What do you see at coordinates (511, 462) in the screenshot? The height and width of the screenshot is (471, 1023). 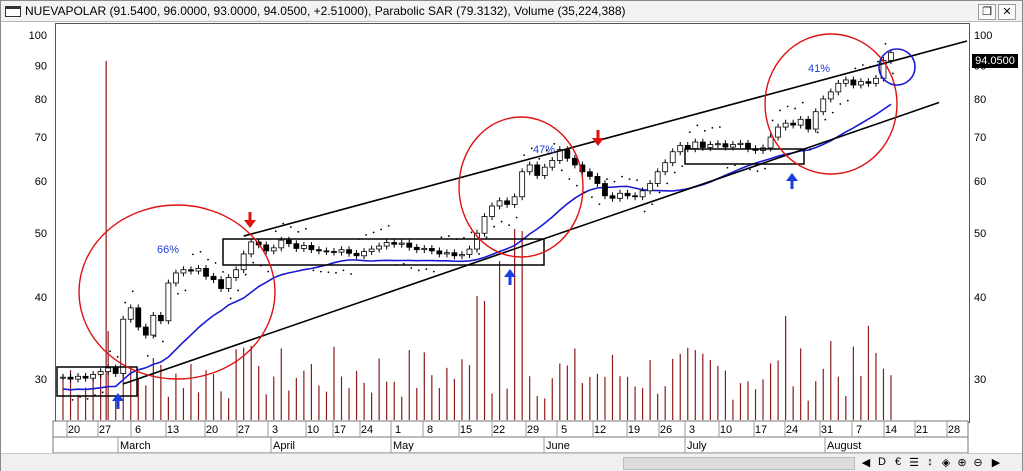 I see `footer-toolbar: ◀ D € ☰ ↕ ◈ ⊕ ⊖ ▶` at bounding box center [511, 462].